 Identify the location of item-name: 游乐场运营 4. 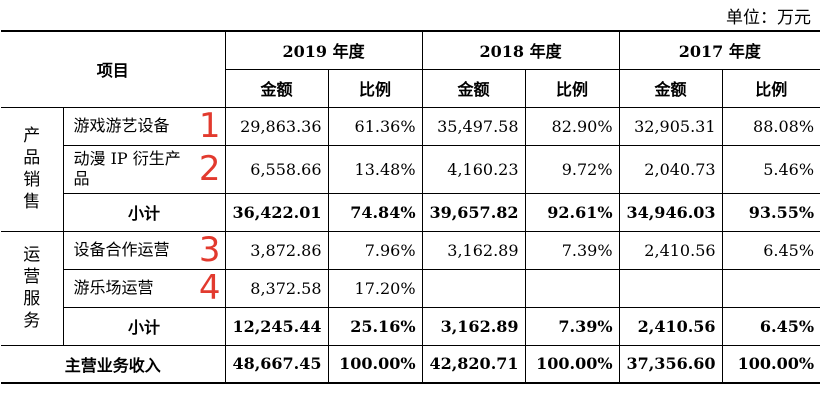
(144, 288).